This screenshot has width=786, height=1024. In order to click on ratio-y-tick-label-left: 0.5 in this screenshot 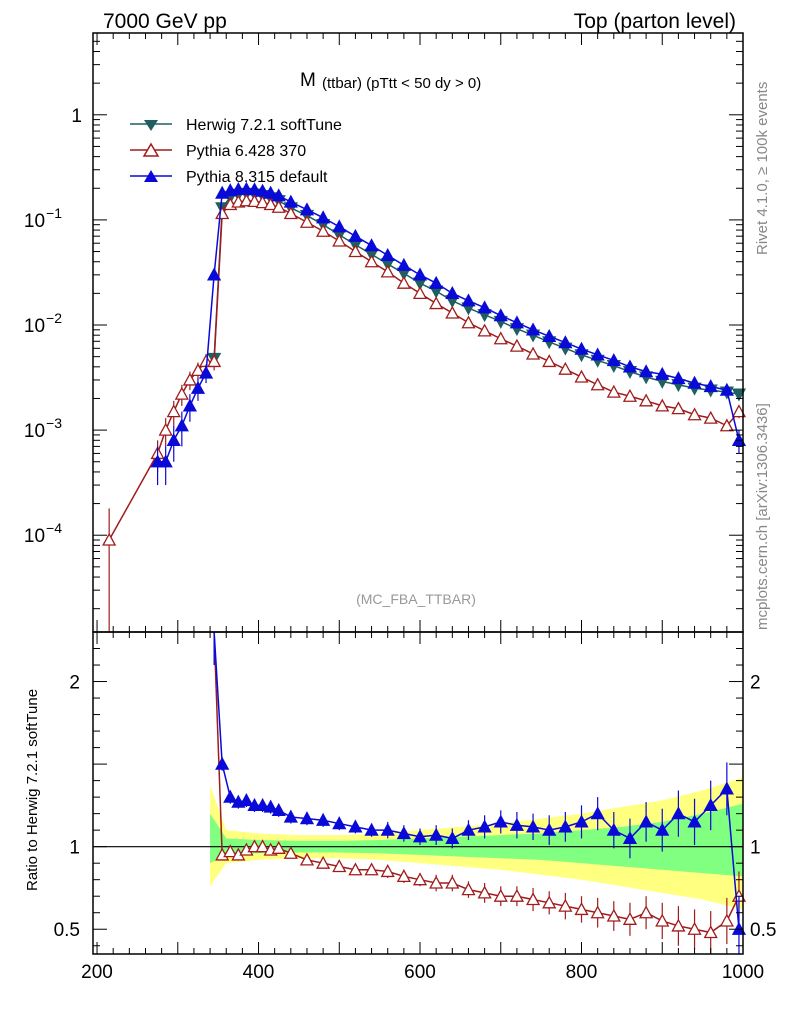, I will do `click(67, 930)`.